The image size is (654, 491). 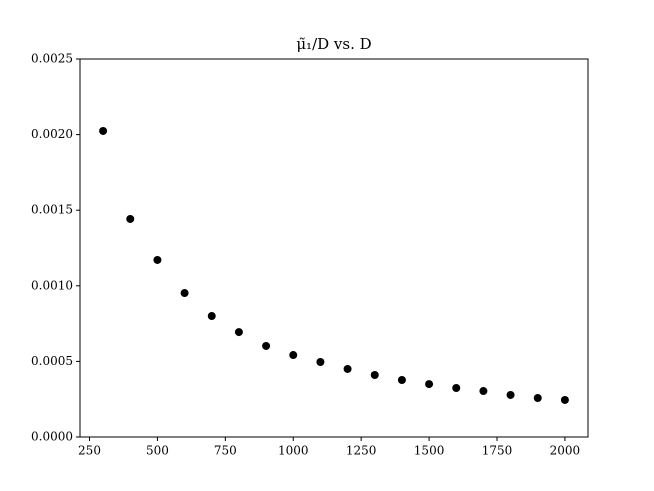 I want to click on x-tick-label: 1750, so click(x=497, y=451).